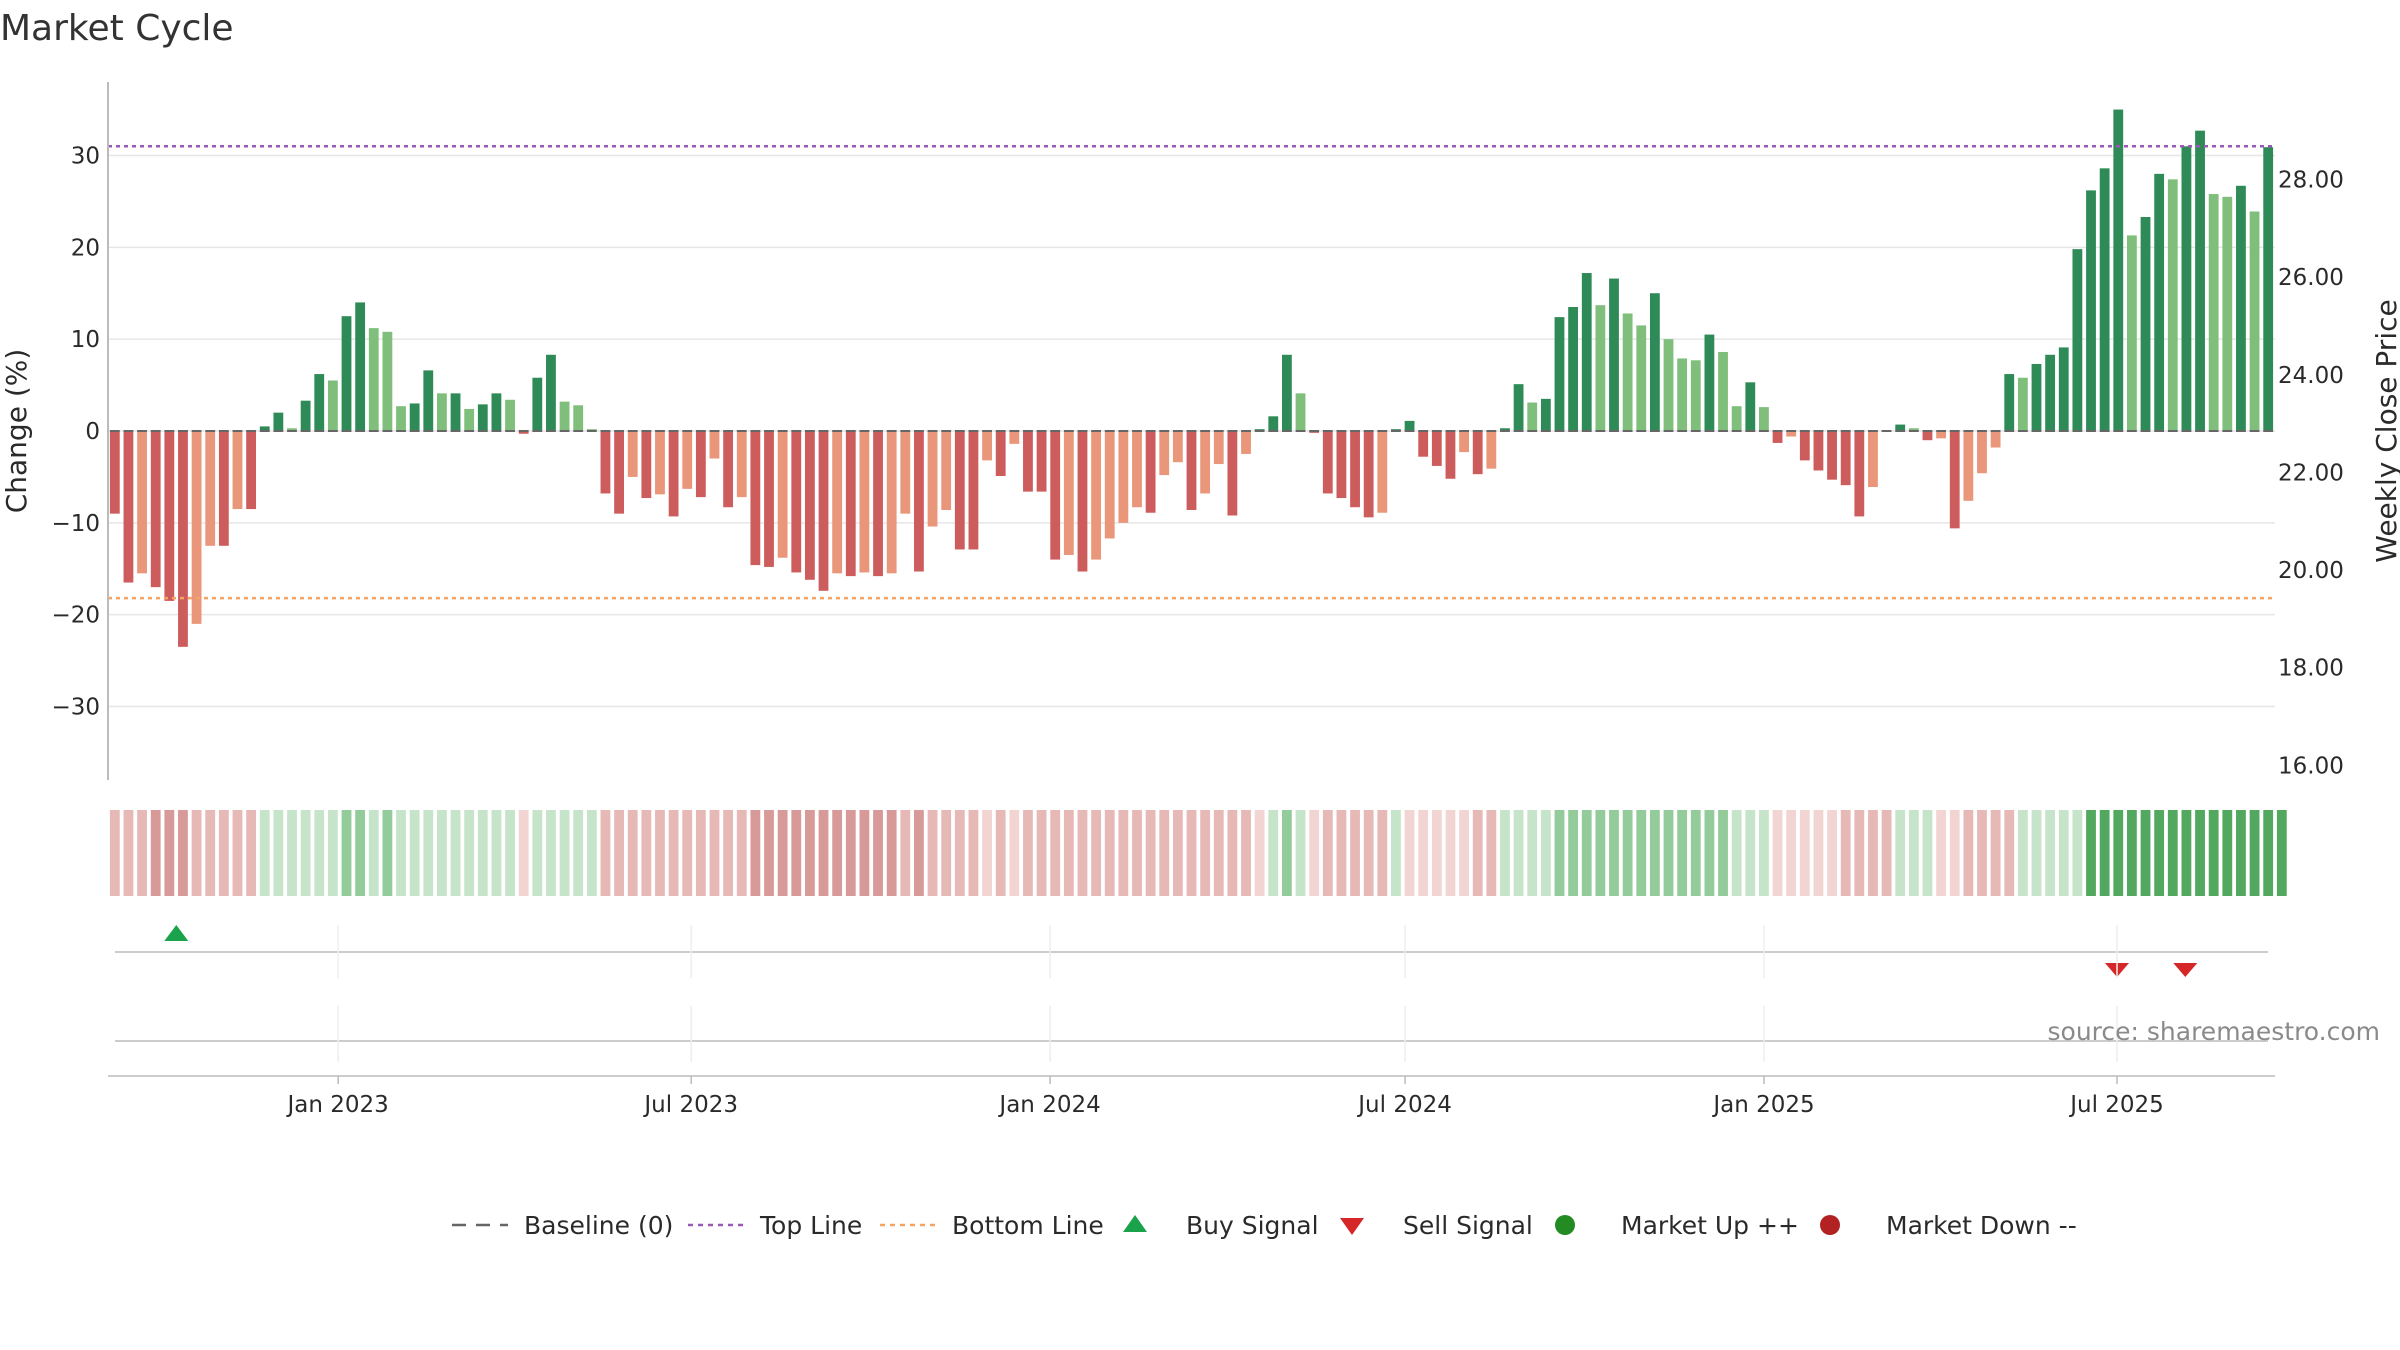 The height and width of the screenshot is (1350, 2400). I want to click on sell-signal-marker, so click(2185, 970).